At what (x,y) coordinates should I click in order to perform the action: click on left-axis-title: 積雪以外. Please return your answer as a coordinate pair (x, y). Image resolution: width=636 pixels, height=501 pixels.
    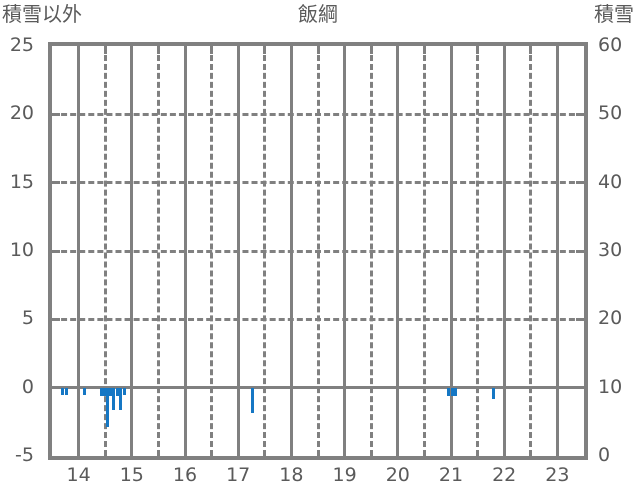
    Looking at the image, I should click on (42, 14).